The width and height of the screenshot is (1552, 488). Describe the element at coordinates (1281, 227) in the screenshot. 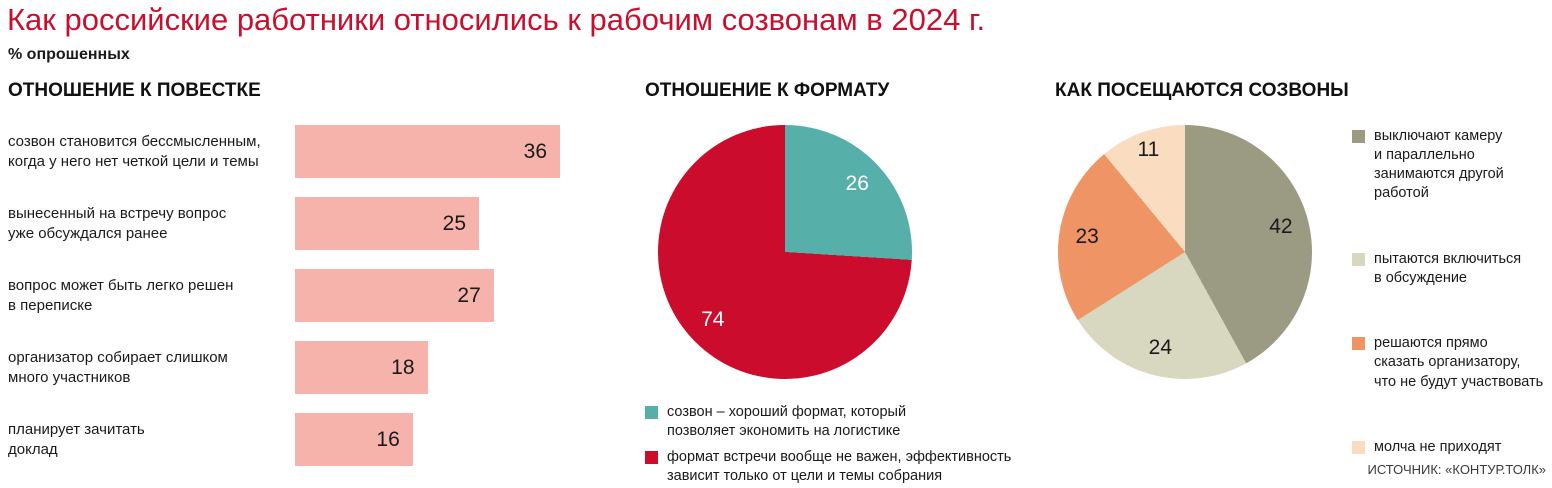

I see `pie-value-label: 42` at that location.